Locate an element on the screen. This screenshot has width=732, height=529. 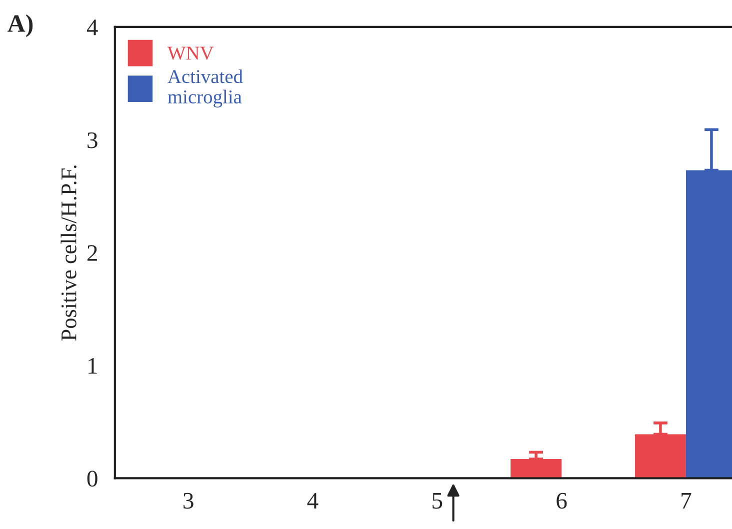
y-tick-label: 0 is located at coordinates (92, 478).